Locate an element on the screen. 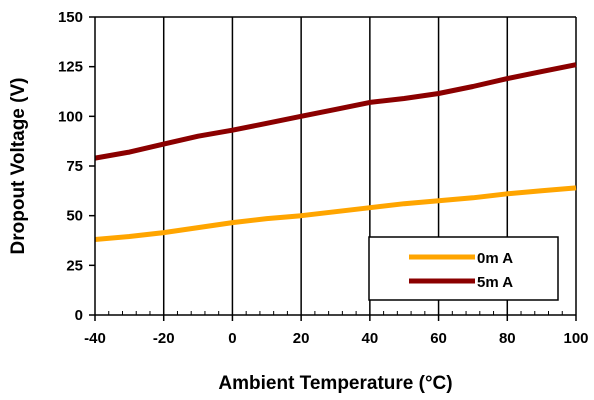 Image resolution: width=594 pixels, height=400 pixels. legend: 0m A 5m A is located at coordinates (463, 268).